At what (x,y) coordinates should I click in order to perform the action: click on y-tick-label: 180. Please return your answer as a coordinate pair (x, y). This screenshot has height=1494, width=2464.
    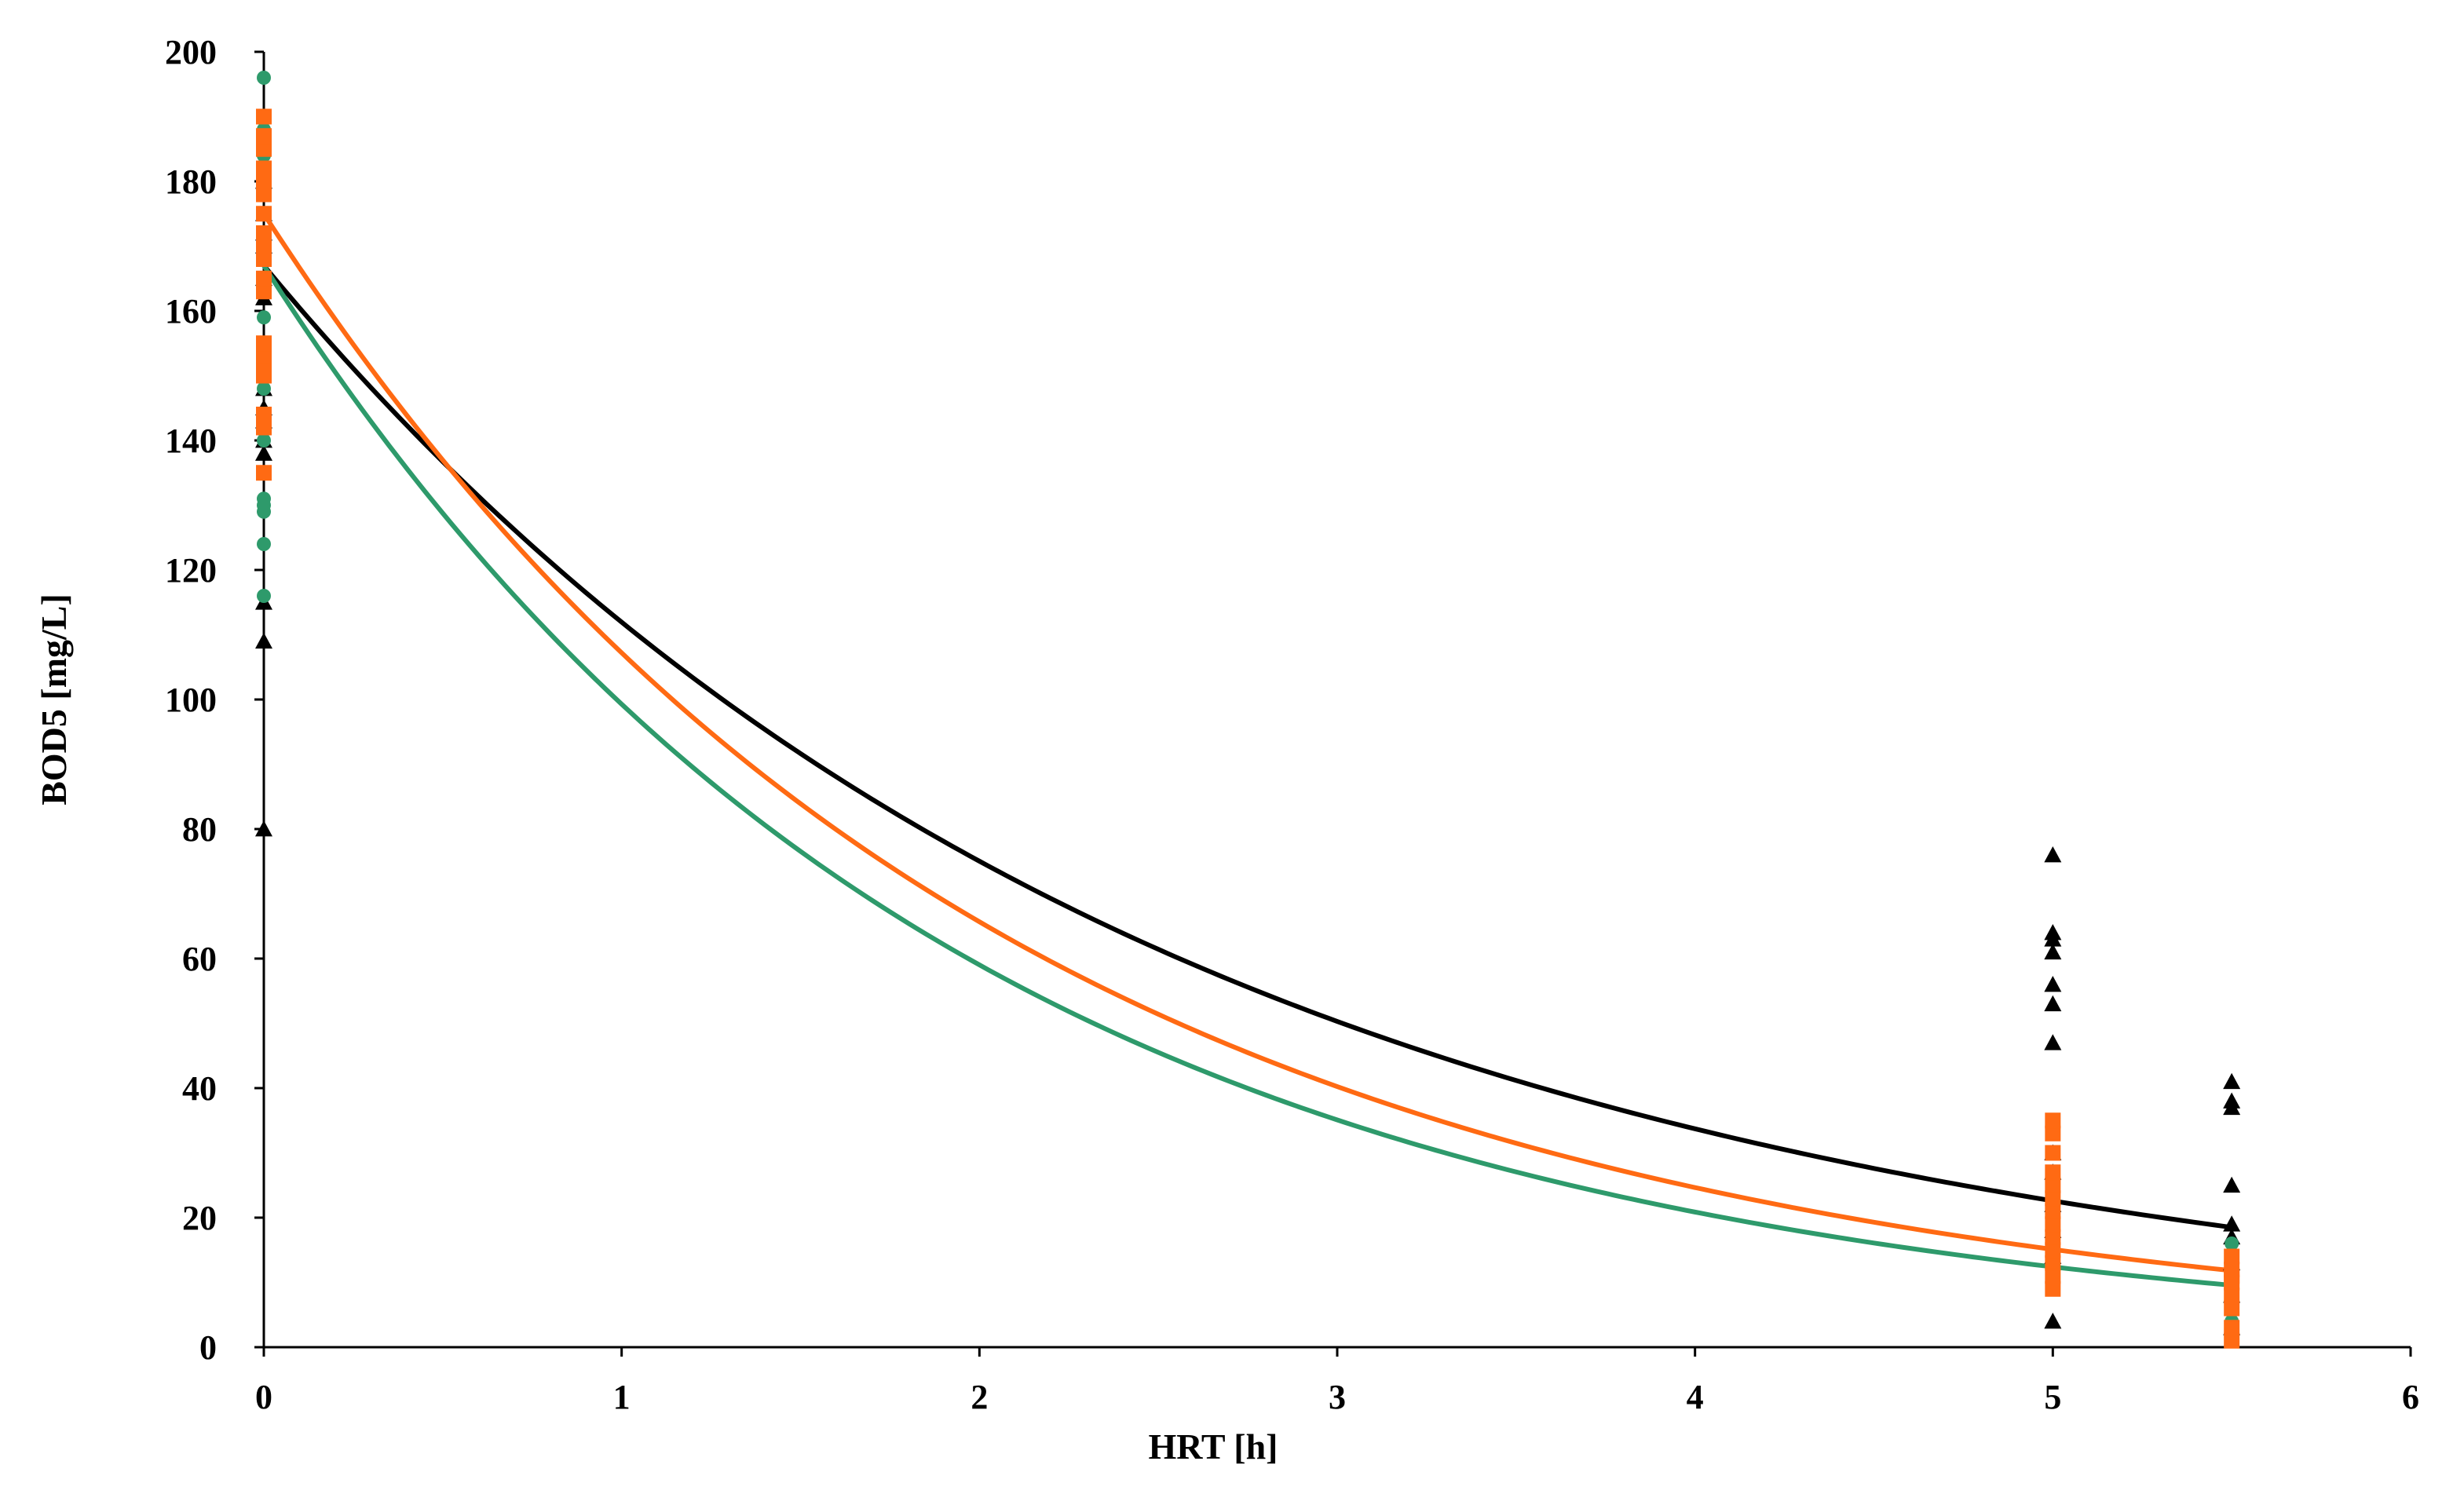
    Looking at the image, I should click on (191, 182).